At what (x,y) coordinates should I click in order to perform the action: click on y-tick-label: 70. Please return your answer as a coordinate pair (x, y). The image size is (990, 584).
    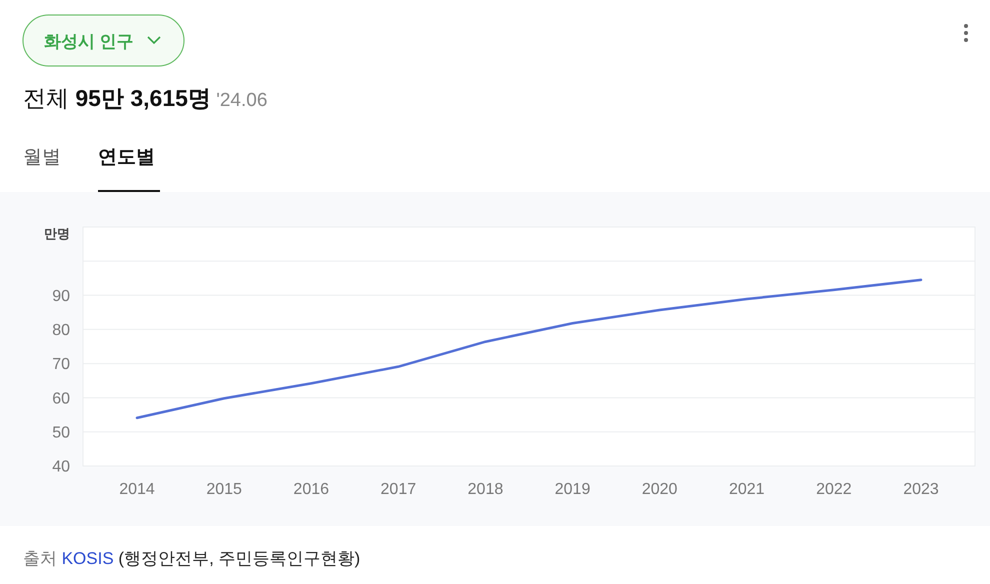
    Looking at the image, I should click on (61, 365).